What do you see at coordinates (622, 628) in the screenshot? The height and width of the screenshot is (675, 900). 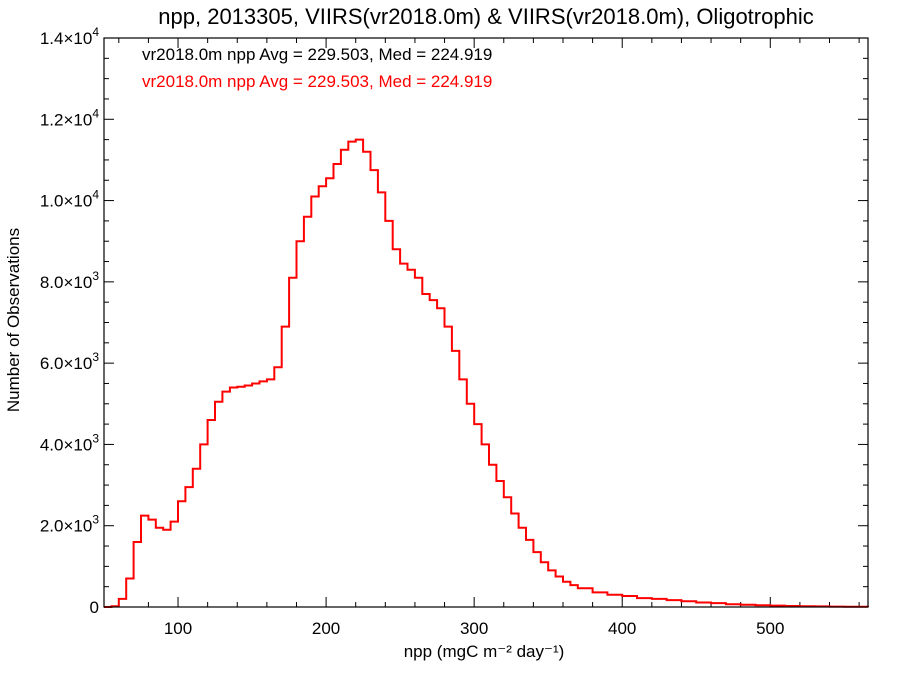 I see `x-tick-label: 400` at bounding box center [622, 628].